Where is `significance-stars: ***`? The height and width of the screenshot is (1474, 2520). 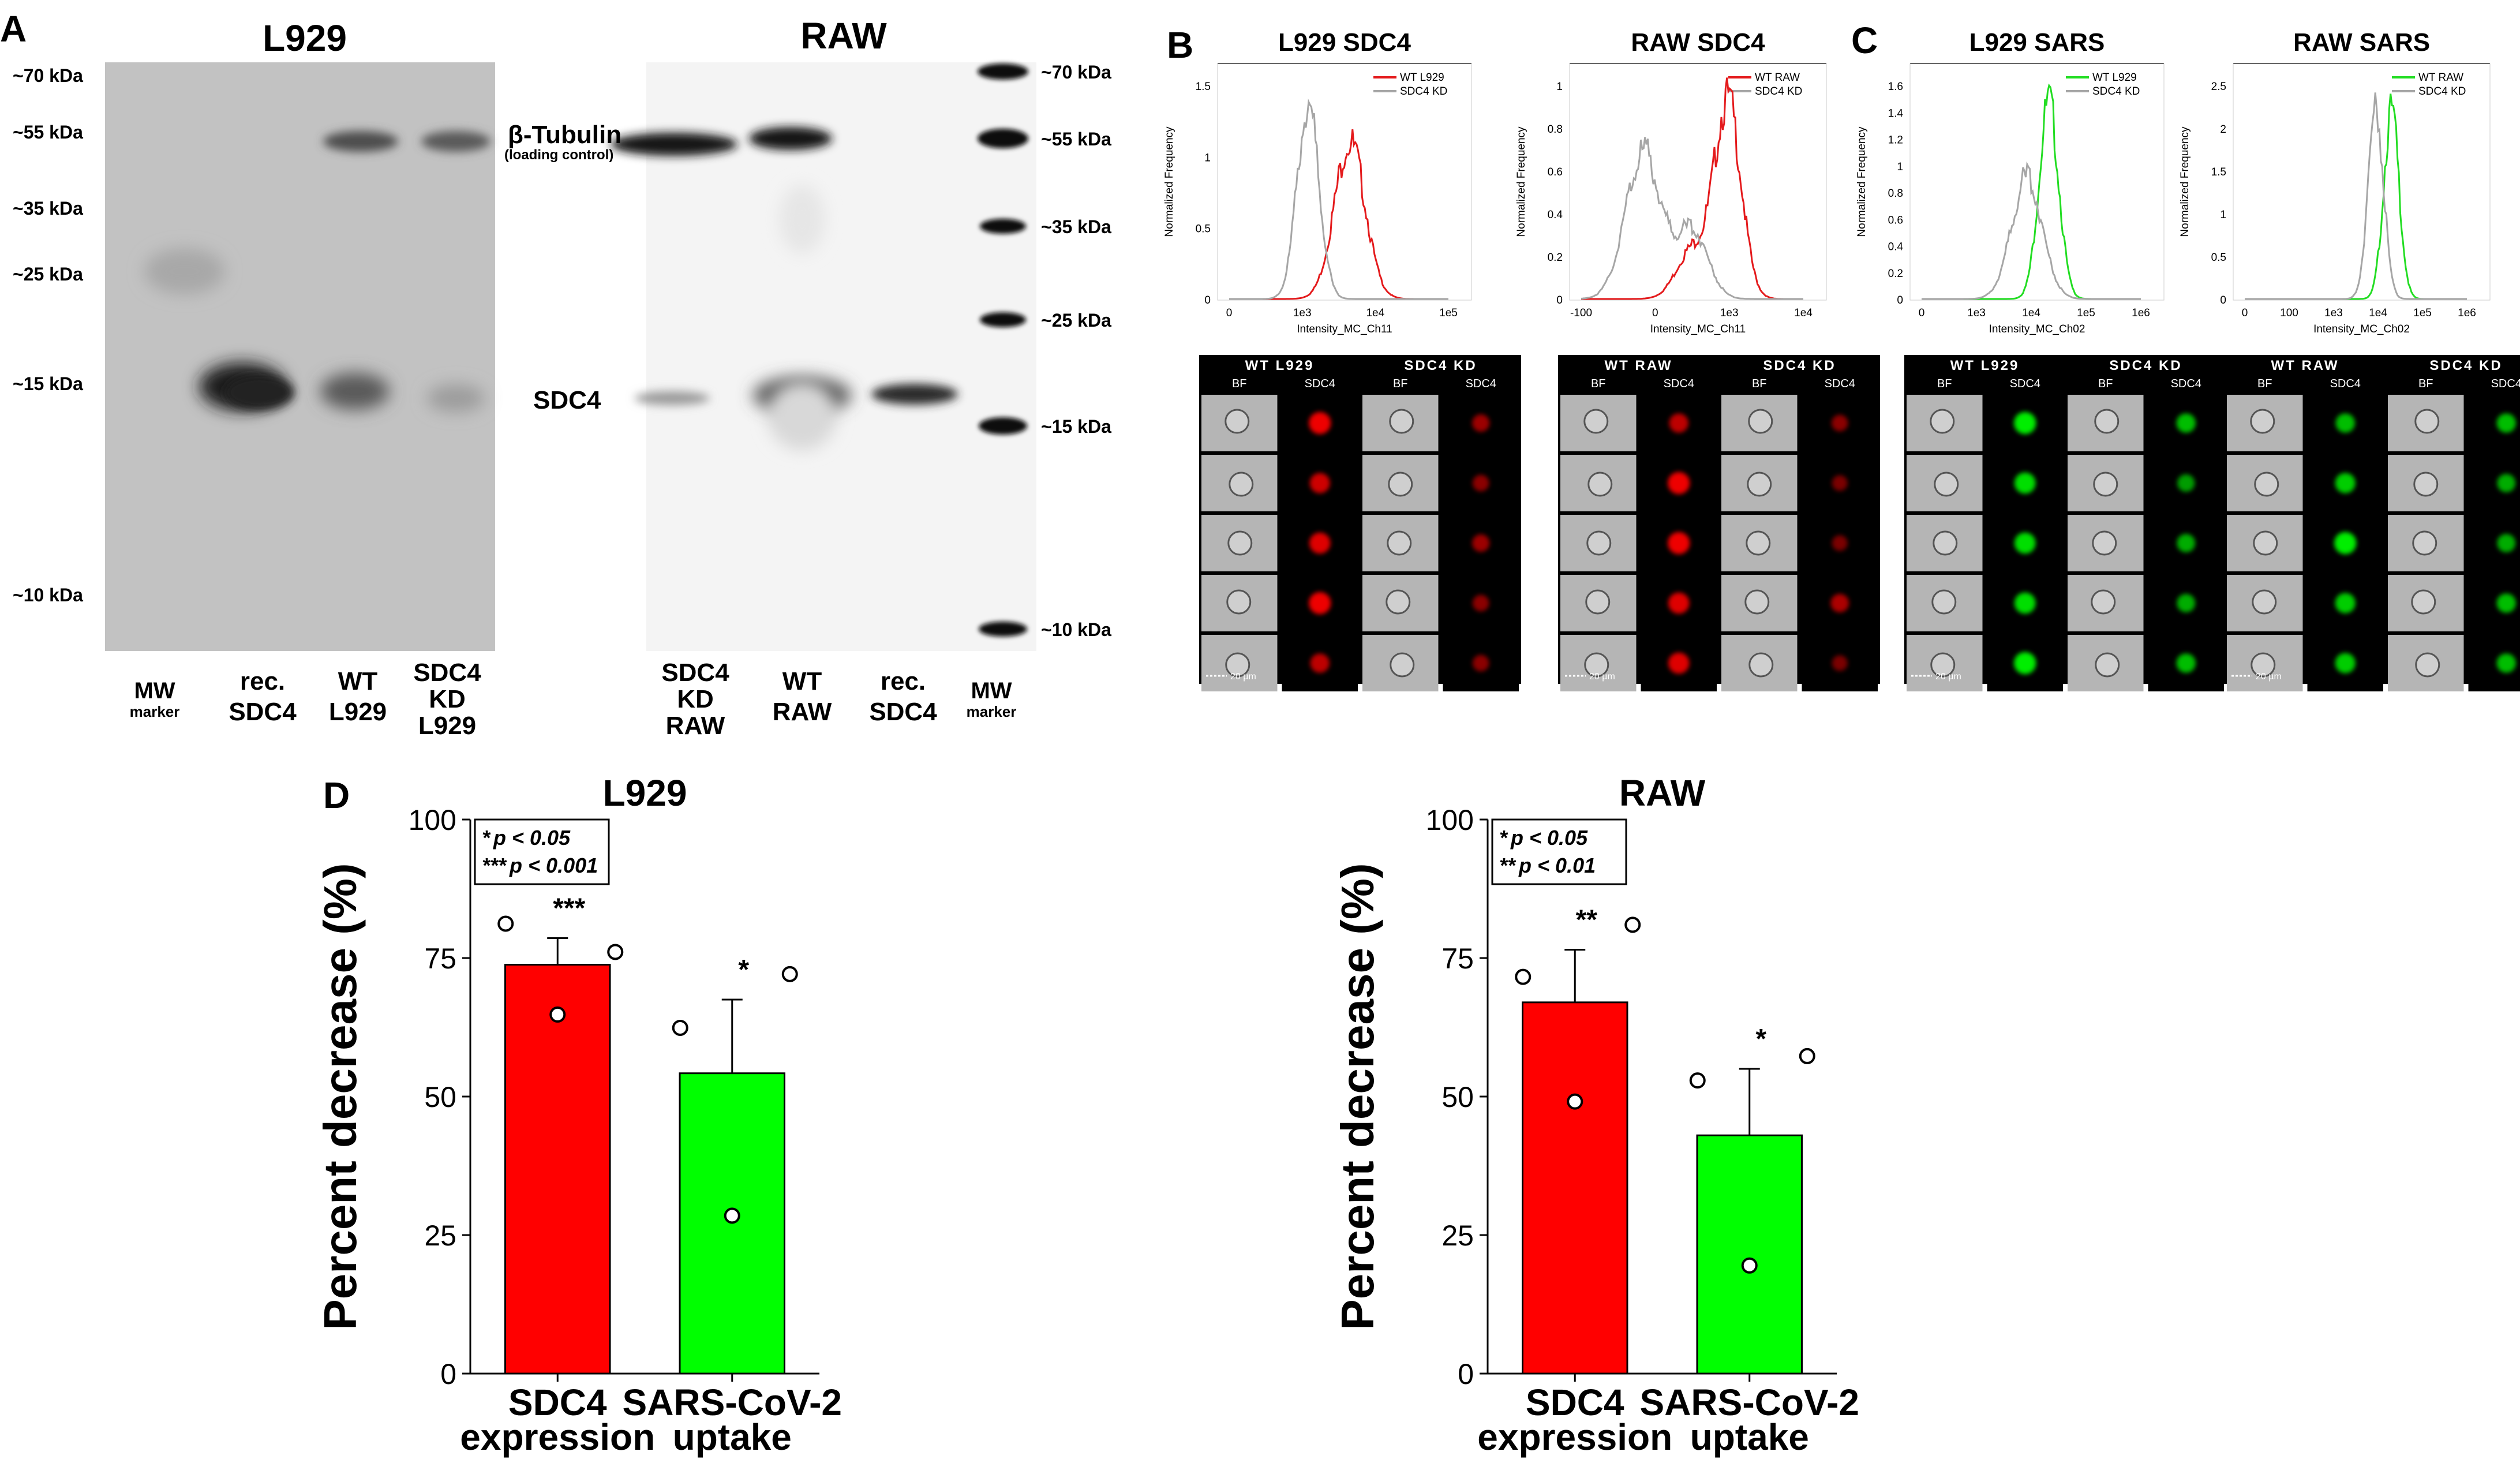
significance-stars: *** is located at coordinates (569, 908).